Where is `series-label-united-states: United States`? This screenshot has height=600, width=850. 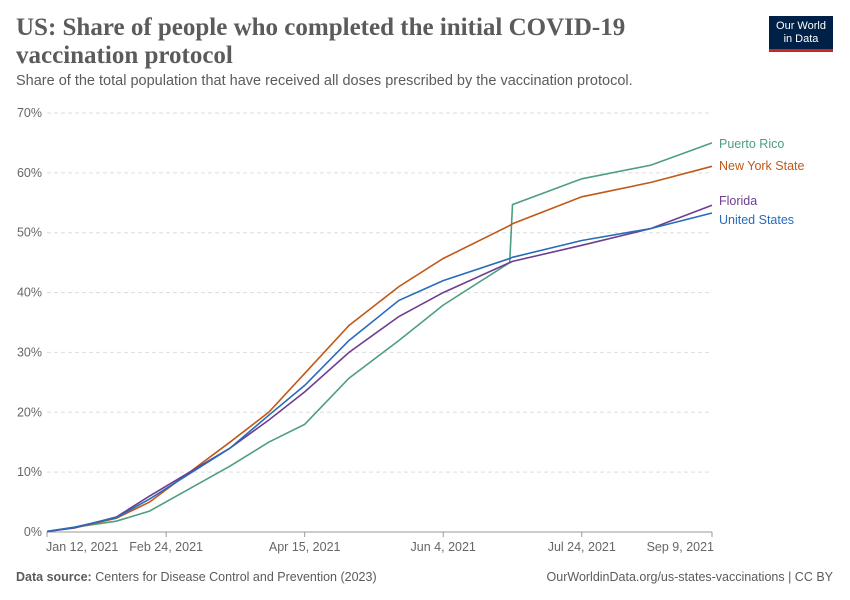
series-label-united-states: United States is located at coordinates (756, 220).